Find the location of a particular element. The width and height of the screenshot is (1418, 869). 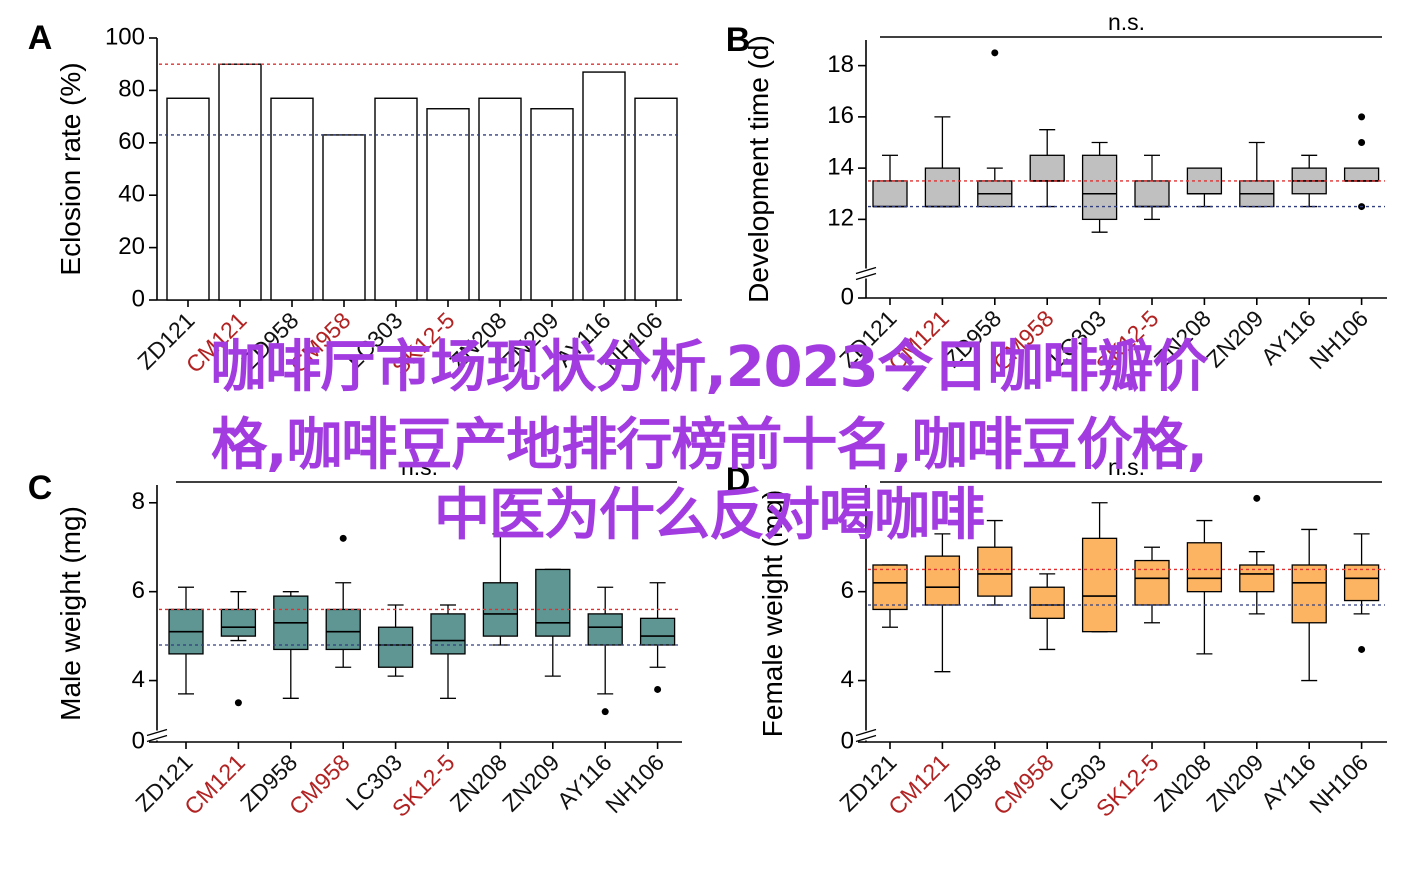

panel-c-ytick-label: 4 is located at coordinates (138, 679).